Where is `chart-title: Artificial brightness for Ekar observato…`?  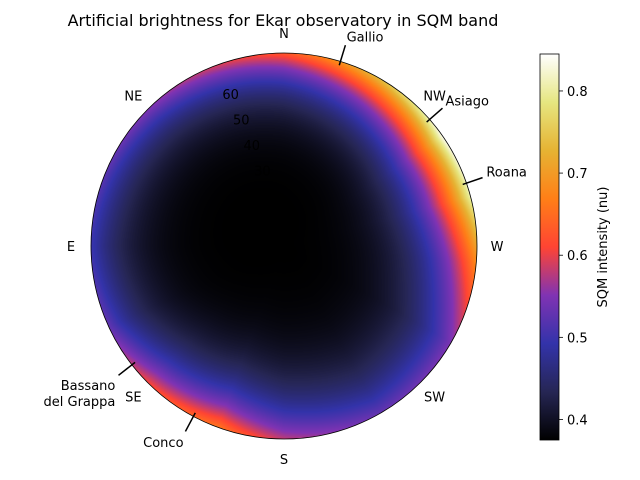
chart-title: Artificial brightness for Ekar observato… is located at coordinates (283, 20).